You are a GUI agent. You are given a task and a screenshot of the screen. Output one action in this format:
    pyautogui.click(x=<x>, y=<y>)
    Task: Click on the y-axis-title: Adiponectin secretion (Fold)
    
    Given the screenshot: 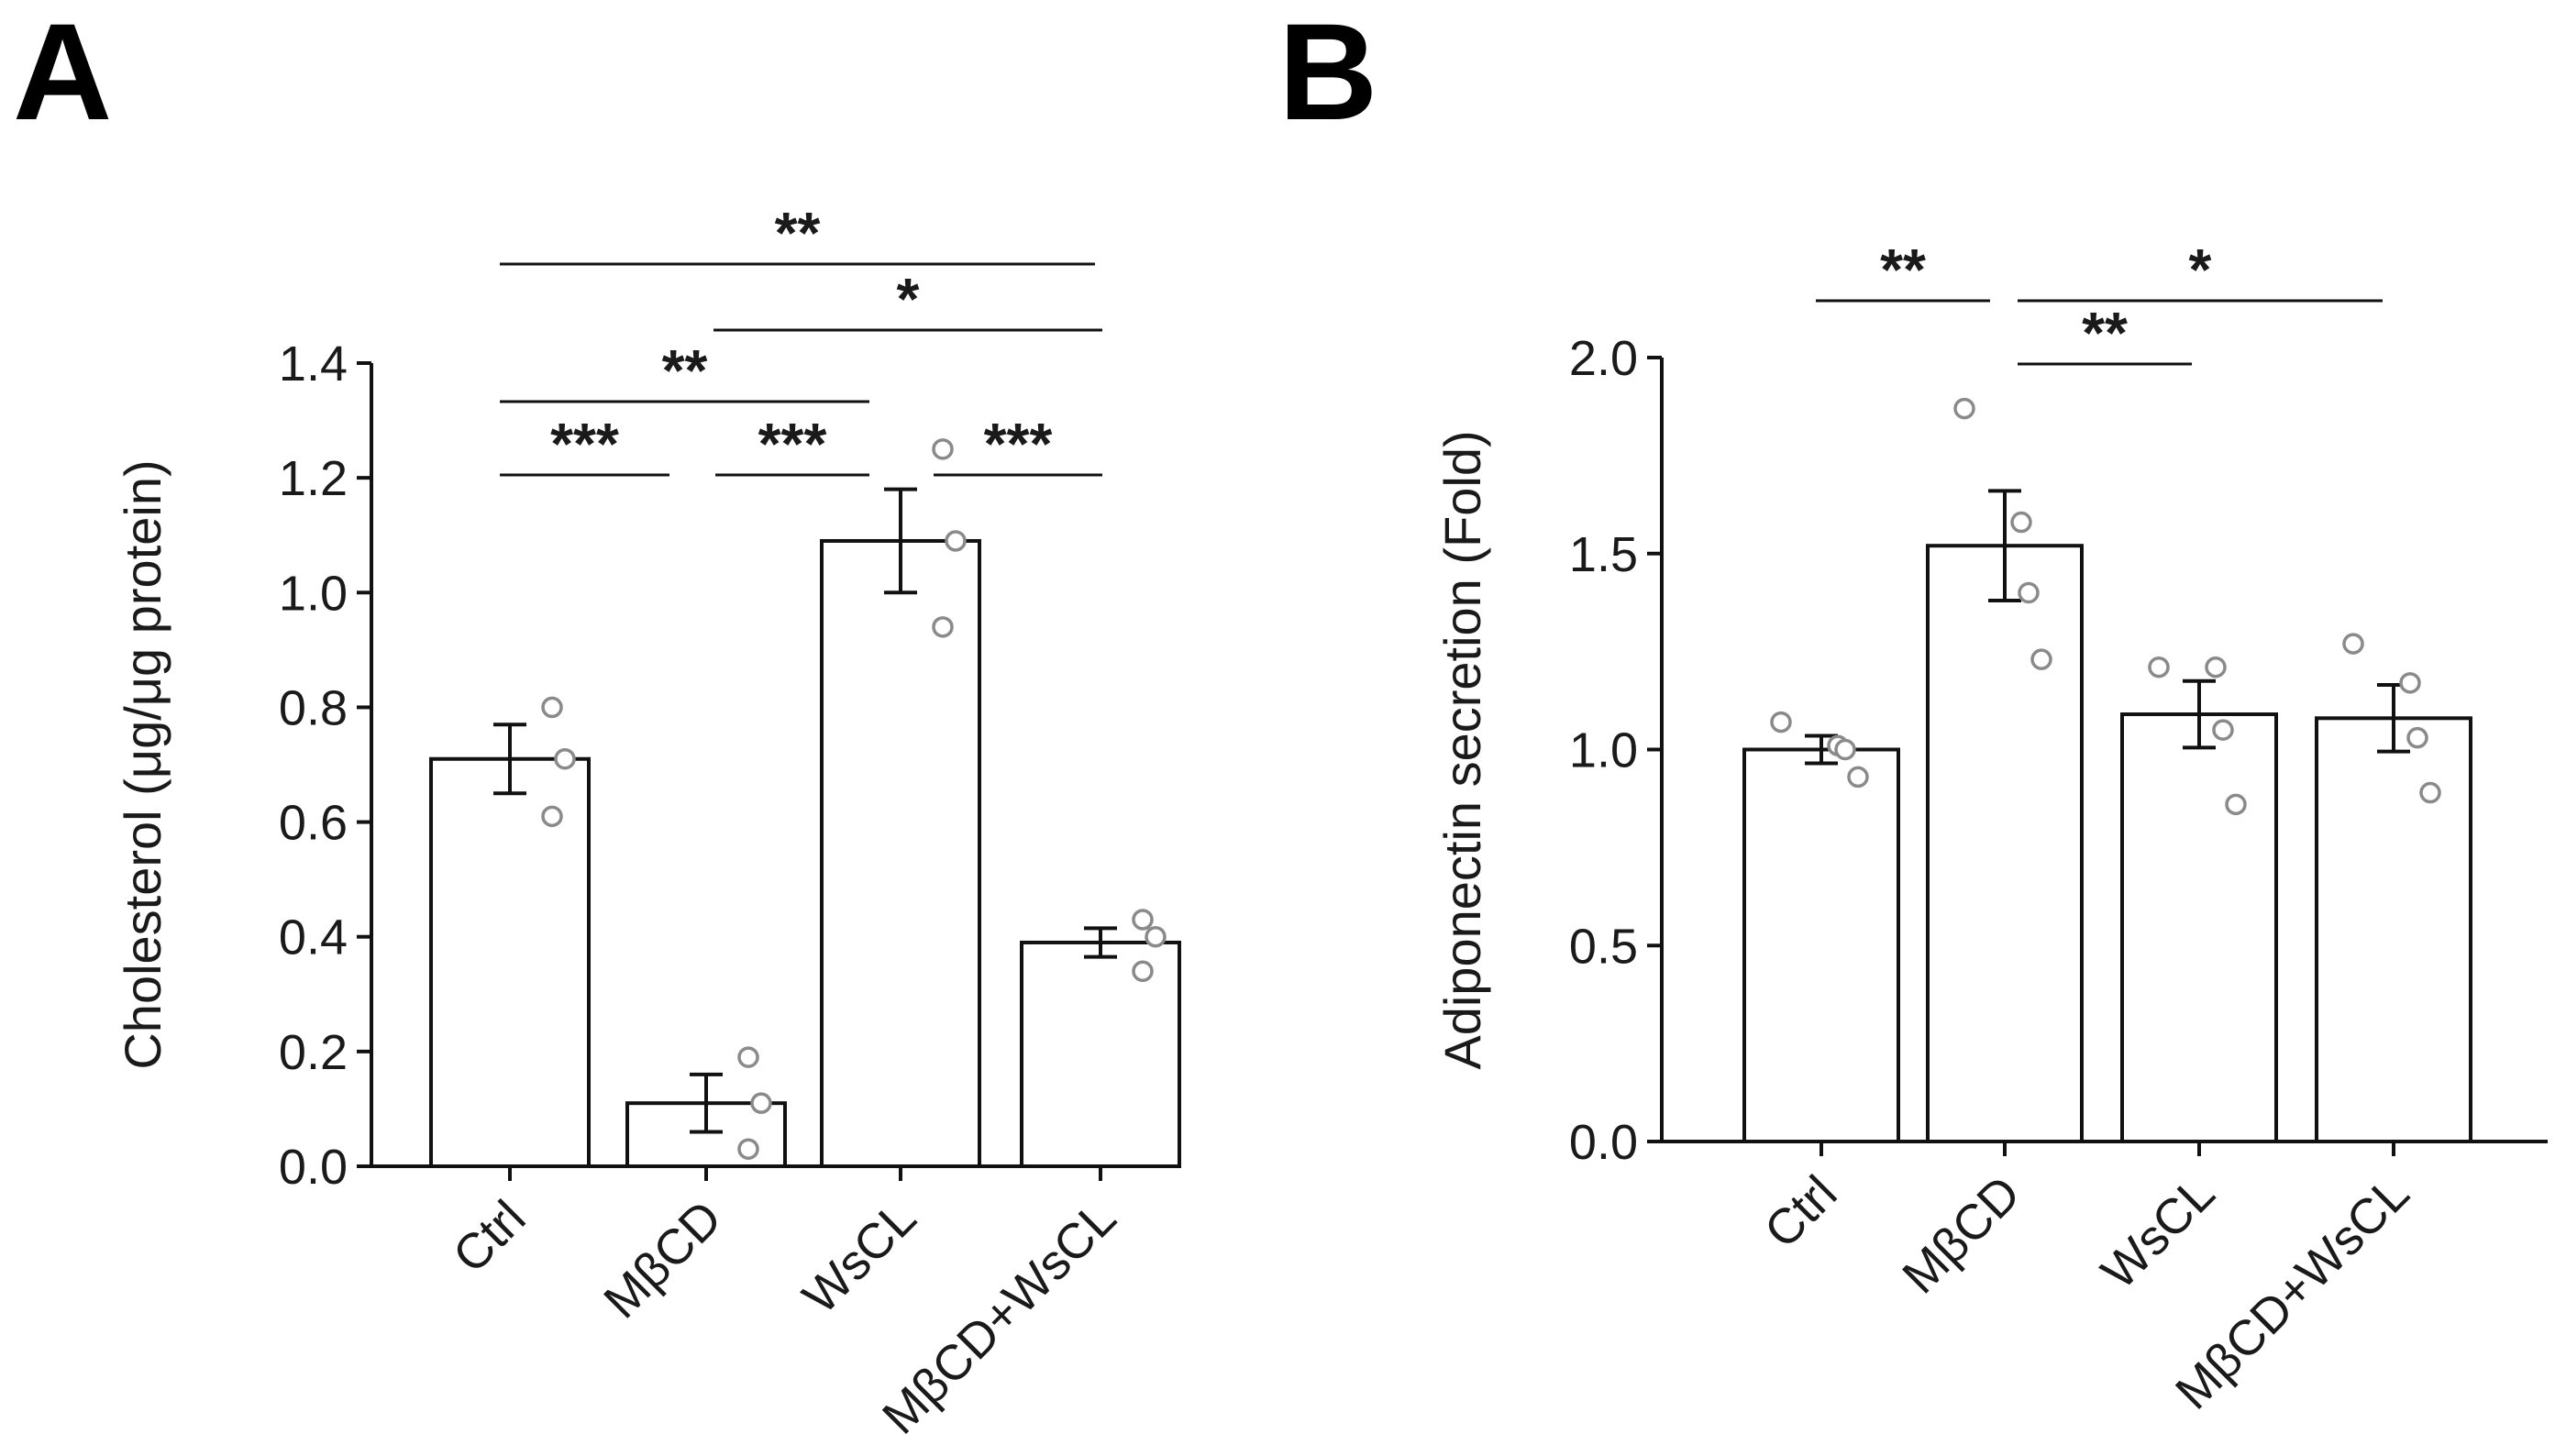 What is the action you would take?
    pyautogui.click(x=1462, y=749)
    